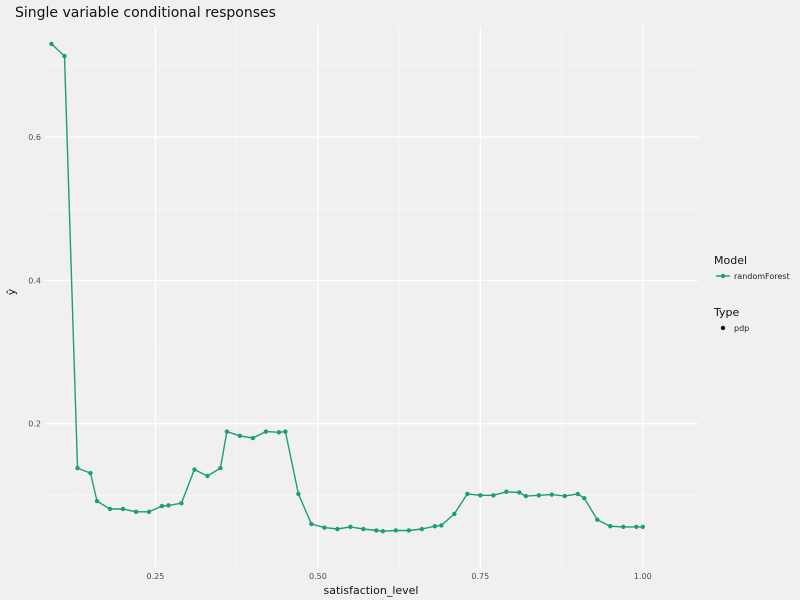 This screenshot has width=800, height=600. What do you see at coordinates (723, 276) in the screenshot?
I see `legend-key-point` at bounding box center [723, 276].